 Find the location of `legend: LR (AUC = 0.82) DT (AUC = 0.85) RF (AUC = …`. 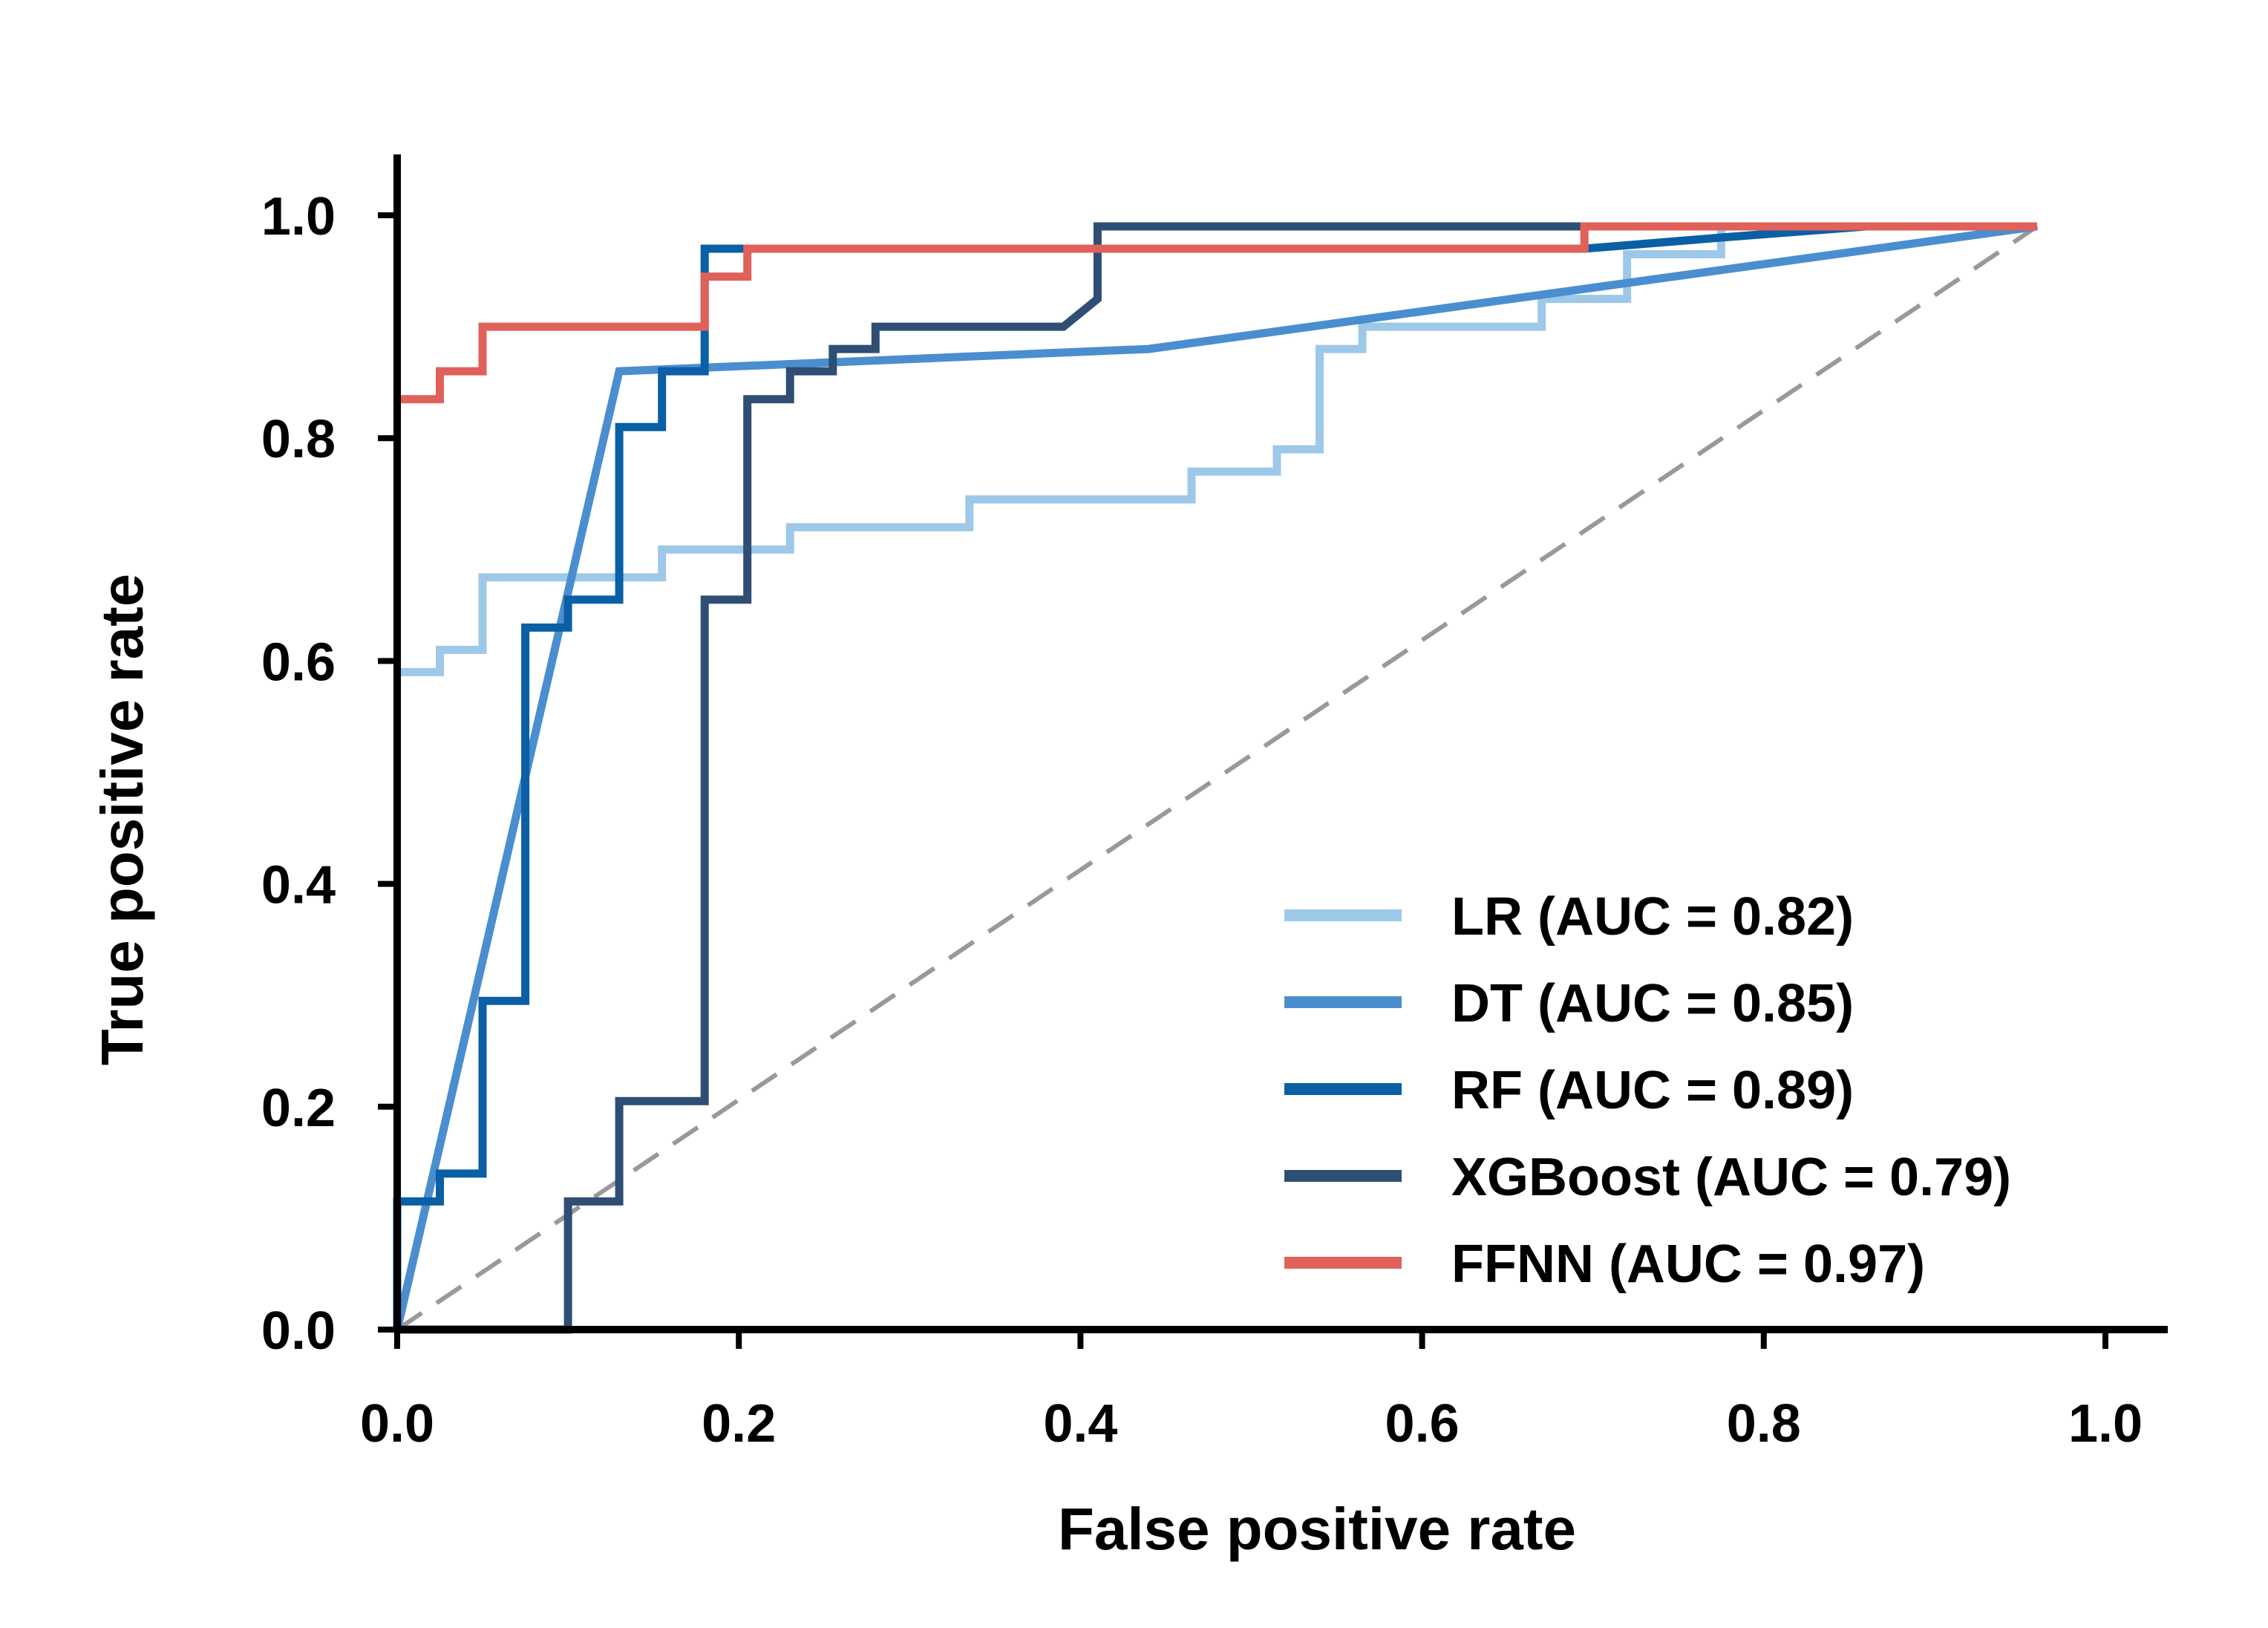

legend: LR (AUC = 0.82) DT (AUC = 0.85) RF (AUC = … is located at coordinates (1647, 1090).